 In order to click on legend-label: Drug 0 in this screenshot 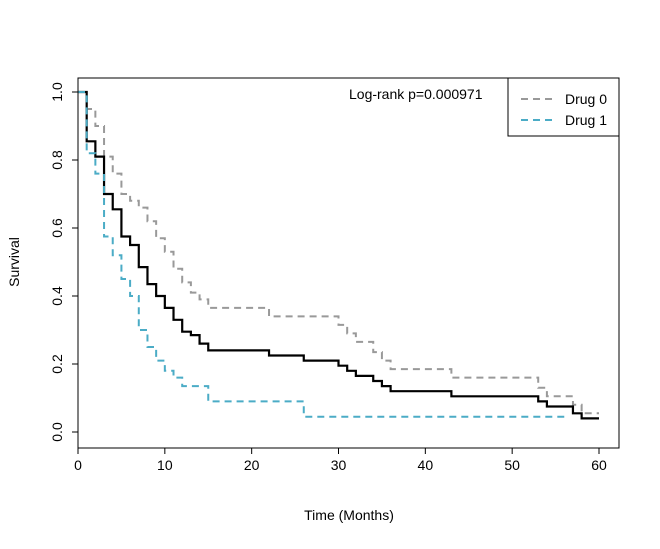, I will do `click(586, 99)`.